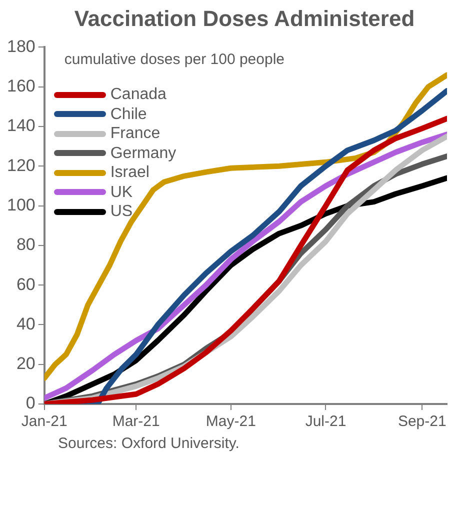  What do you see at coordinates (44, 421) in the screenshot?
I see `x-tick-label: Jan-21` at bounding box center [44, 421].